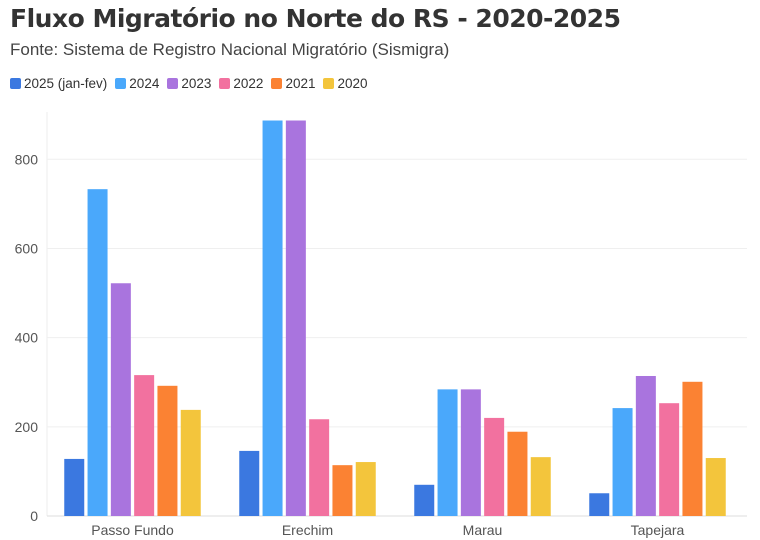  What do you see at coordinates (196, 83) in the screenshot?
I see `legend-label: 2023` at bounding box center [196, 83].